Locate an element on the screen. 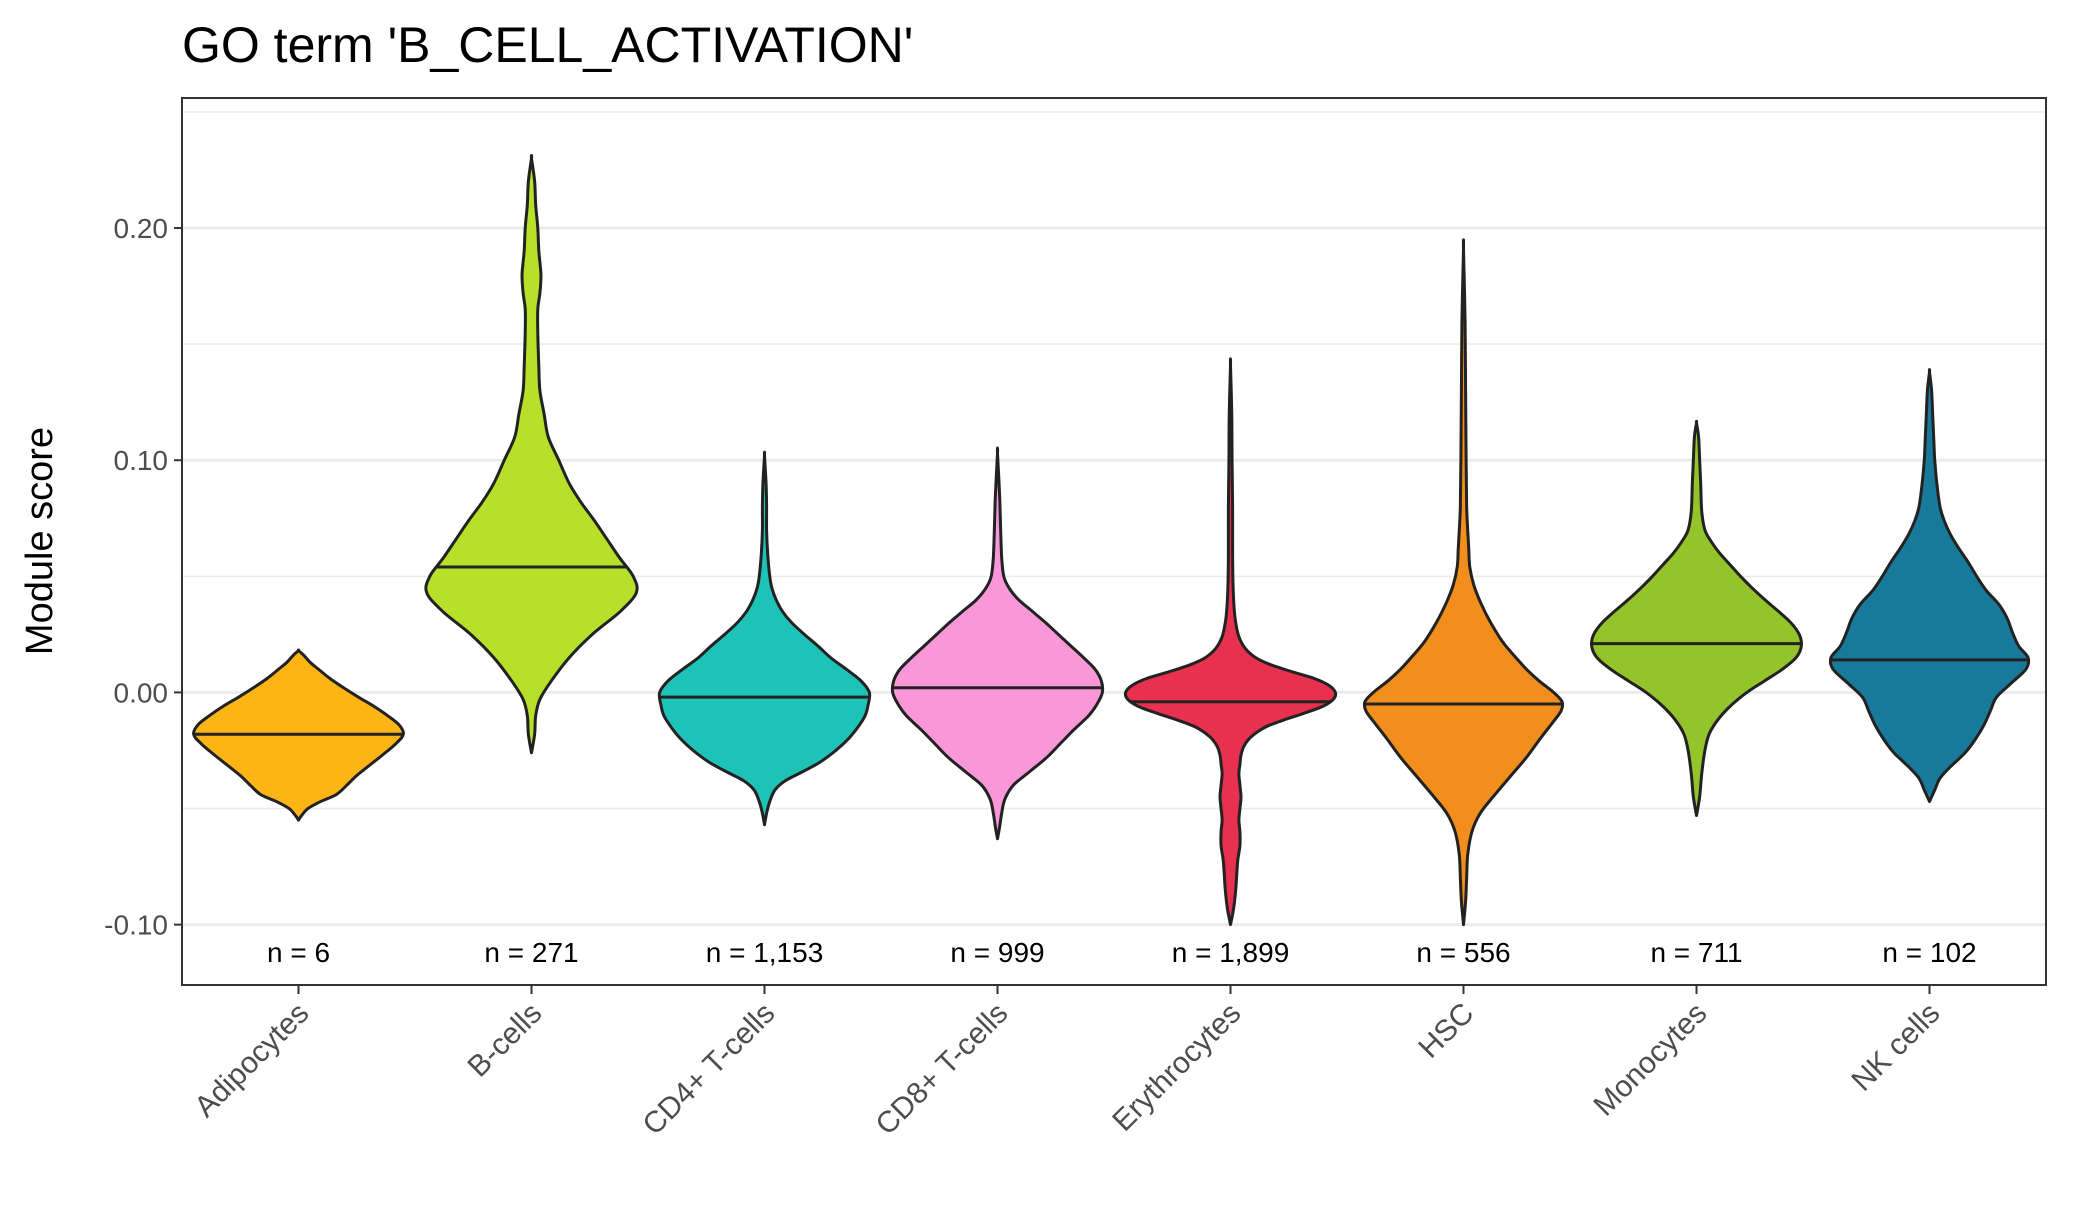 This screenshot has height=1205, width=2100. n-label: n = 271 is located at coordinates (531, 952).